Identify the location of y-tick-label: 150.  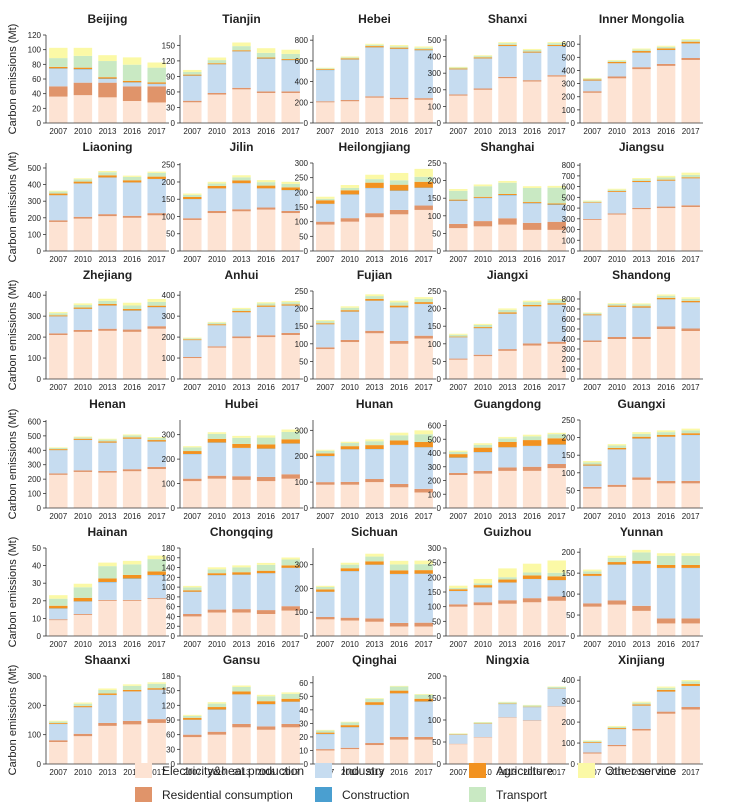
(435, 592).